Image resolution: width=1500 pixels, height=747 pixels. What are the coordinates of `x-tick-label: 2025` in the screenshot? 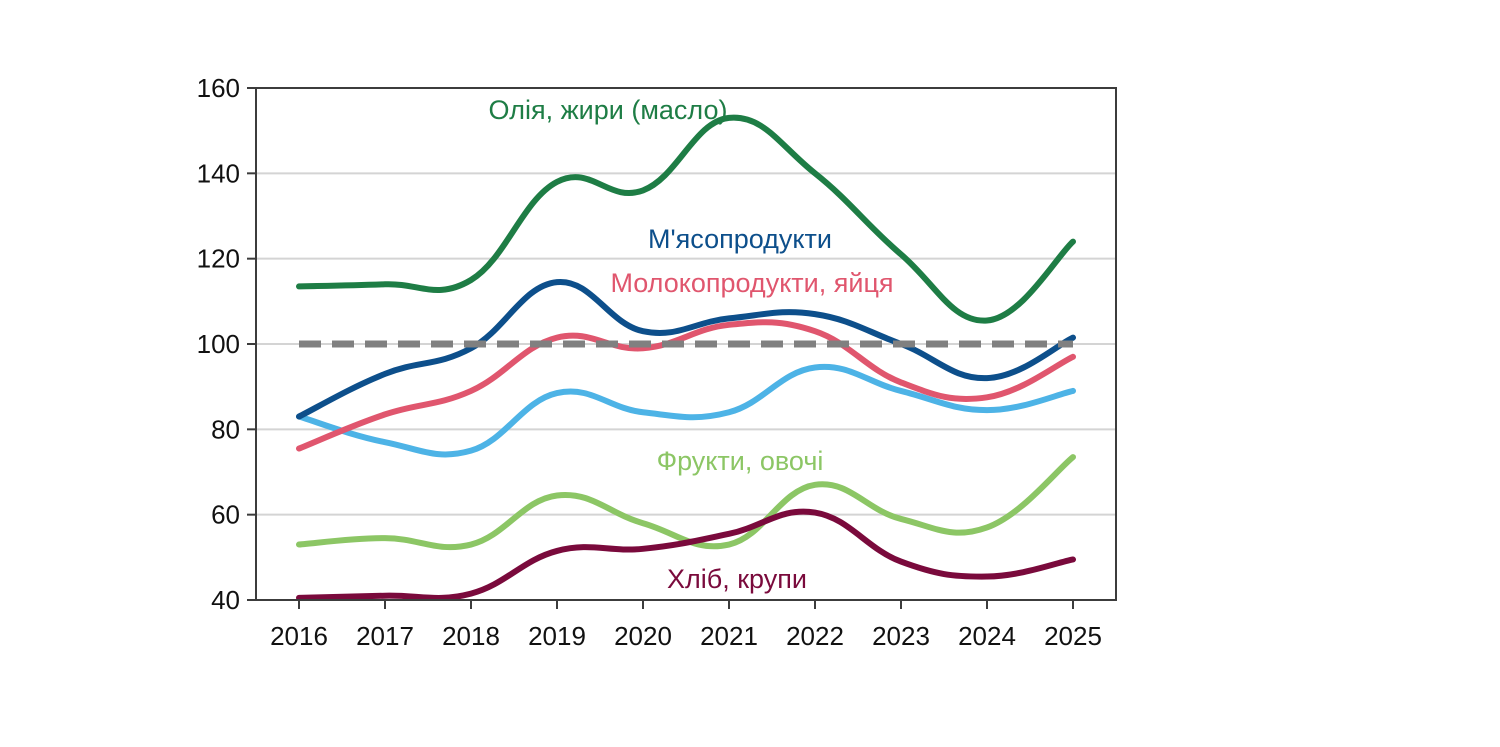 It's located at (1073, 636).